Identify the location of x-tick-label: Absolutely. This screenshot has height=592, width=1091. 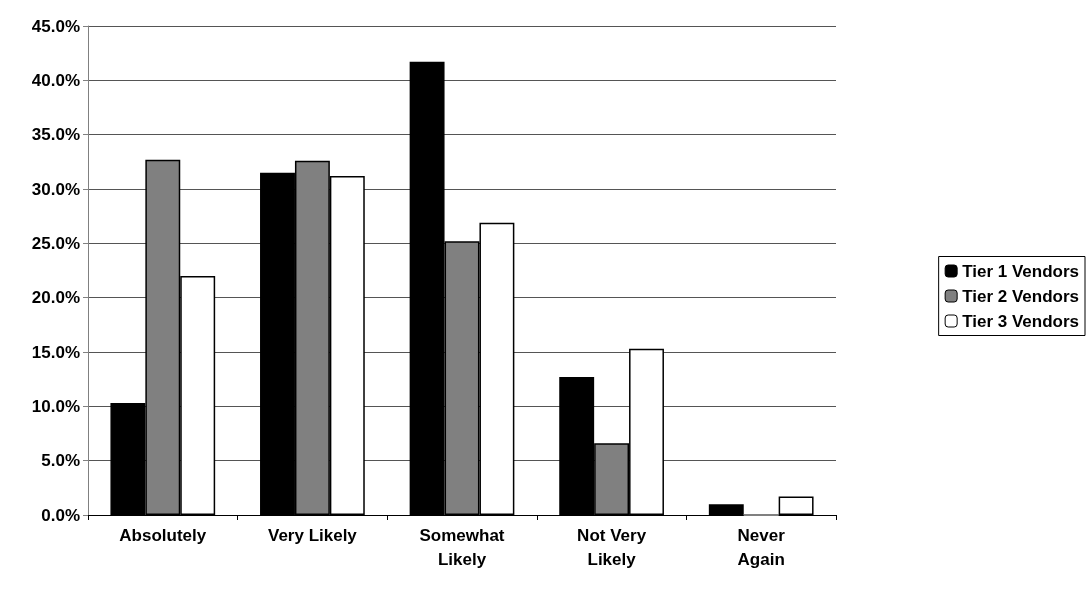
(163, 535).